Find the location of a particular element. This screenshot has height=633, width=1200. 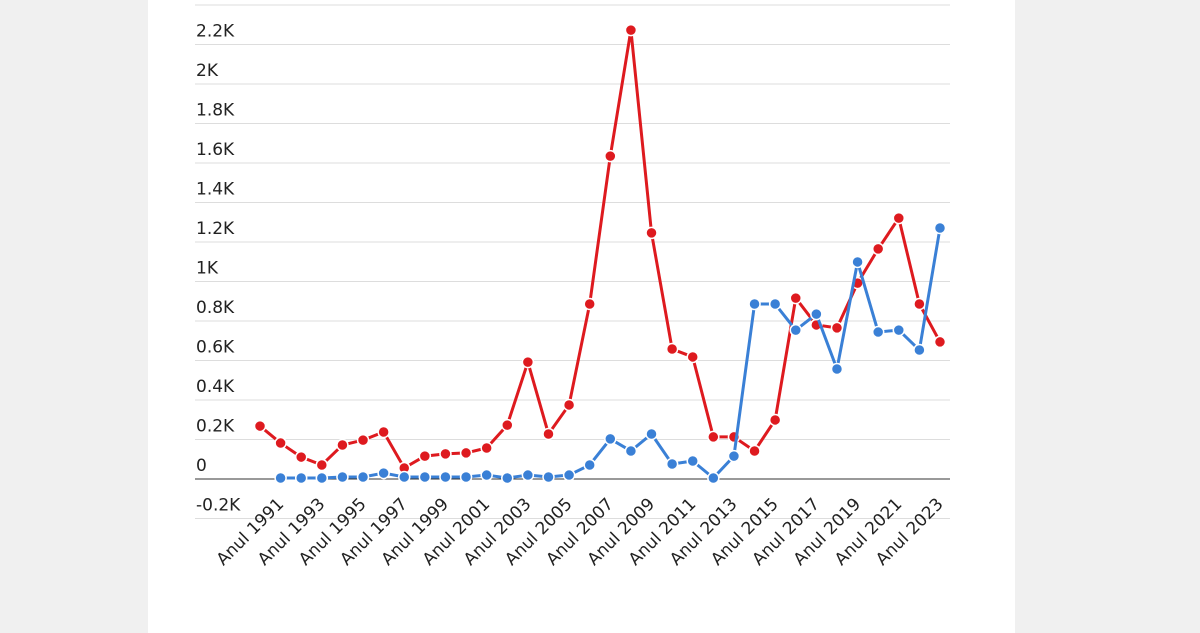

y-tick-label: 2K is located at coordinates (207, 71).